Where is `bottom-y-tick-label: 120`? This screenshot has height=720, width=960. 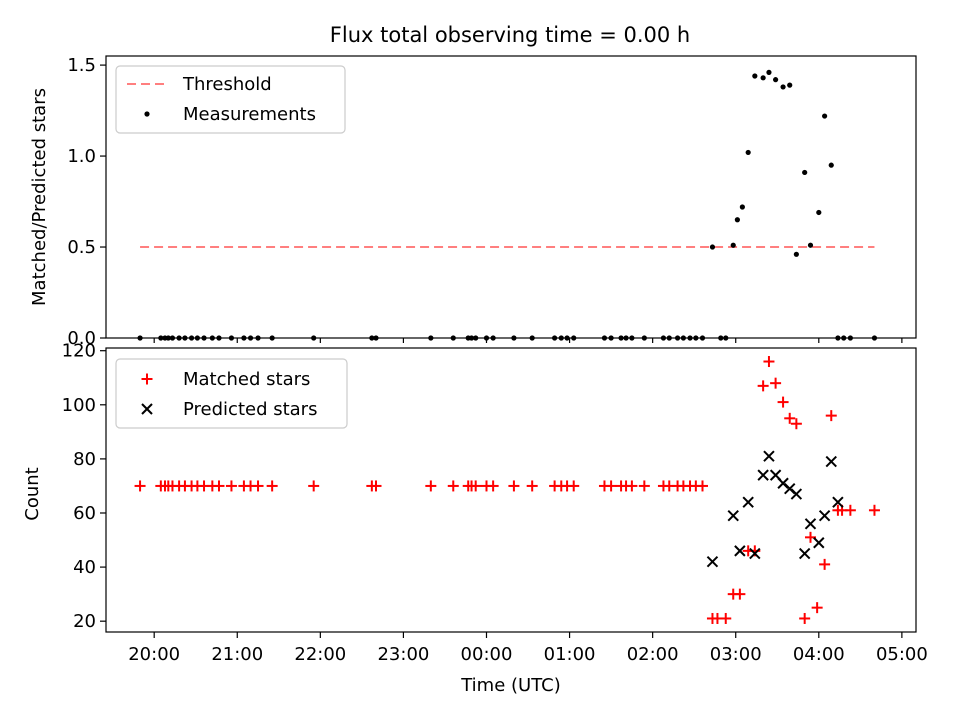 bottom-y-tick-label: 120 is located at coordinates (79, 351).